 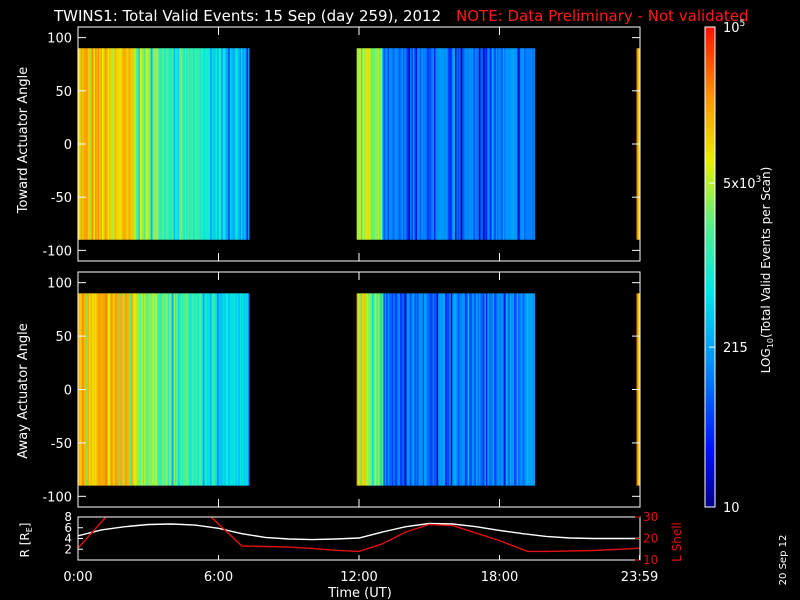 I want to click on colorbar-label-sub: 10, so click(x=770, y=343).